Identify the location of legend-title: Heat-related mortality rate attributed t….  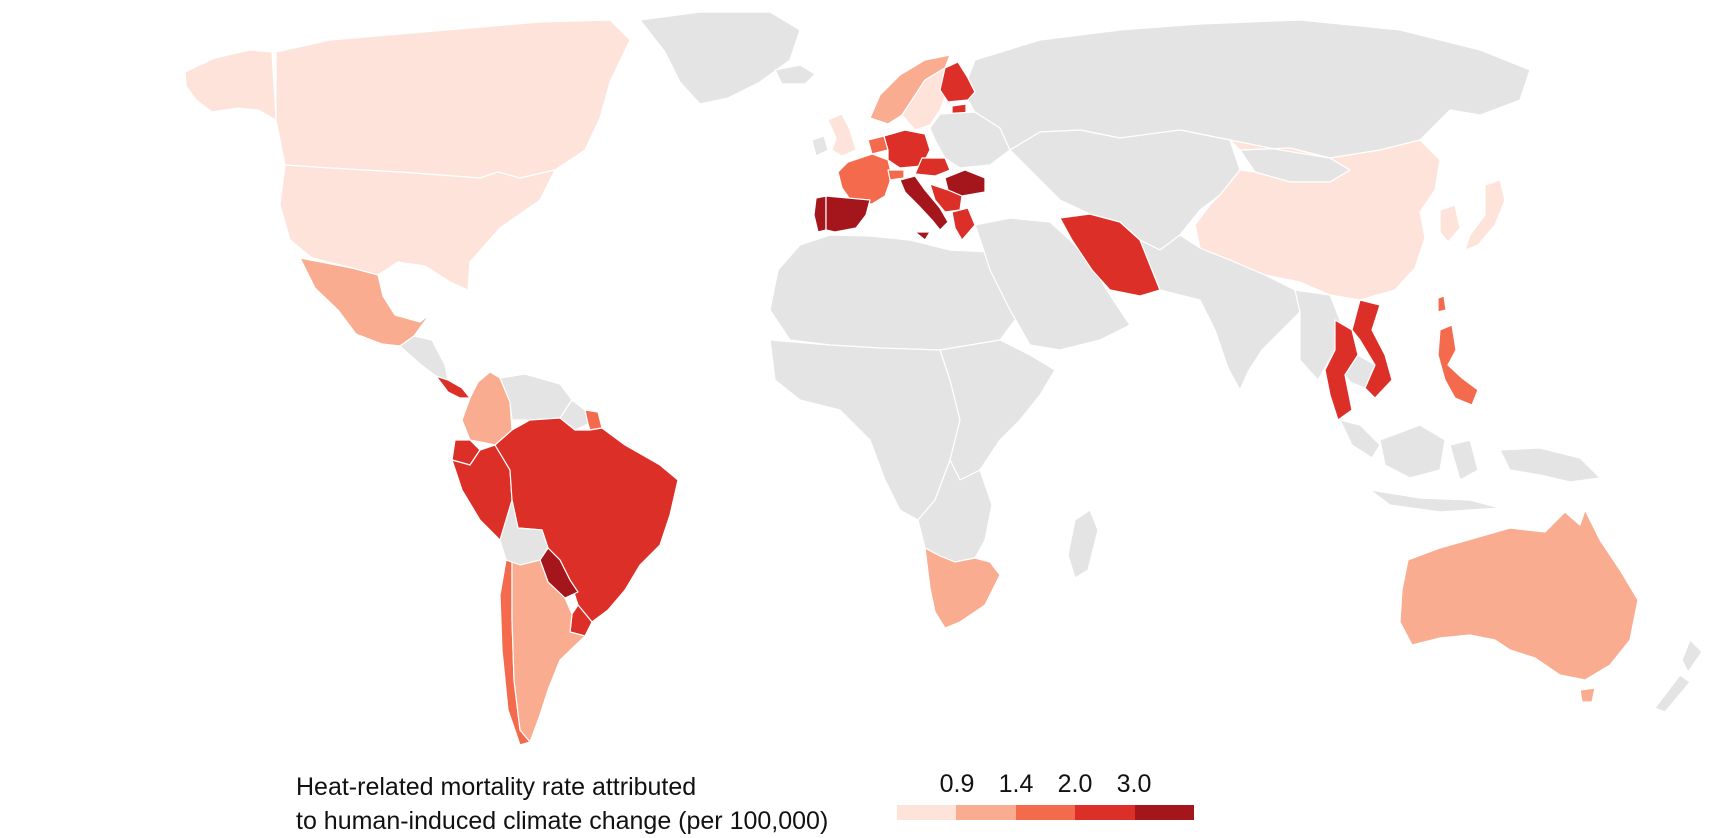
(606, 804).